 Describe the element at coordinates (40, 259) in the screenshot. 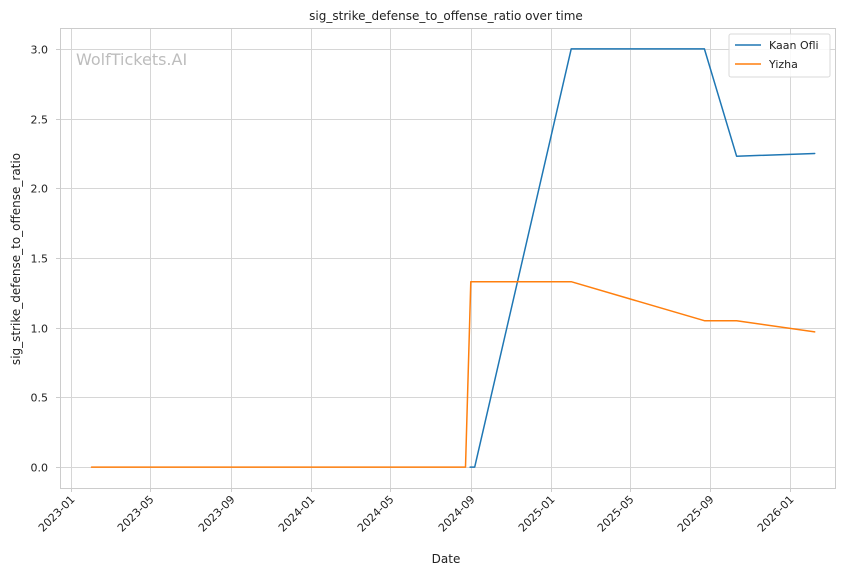

I see `y-tick-label: 1.5` at that location.